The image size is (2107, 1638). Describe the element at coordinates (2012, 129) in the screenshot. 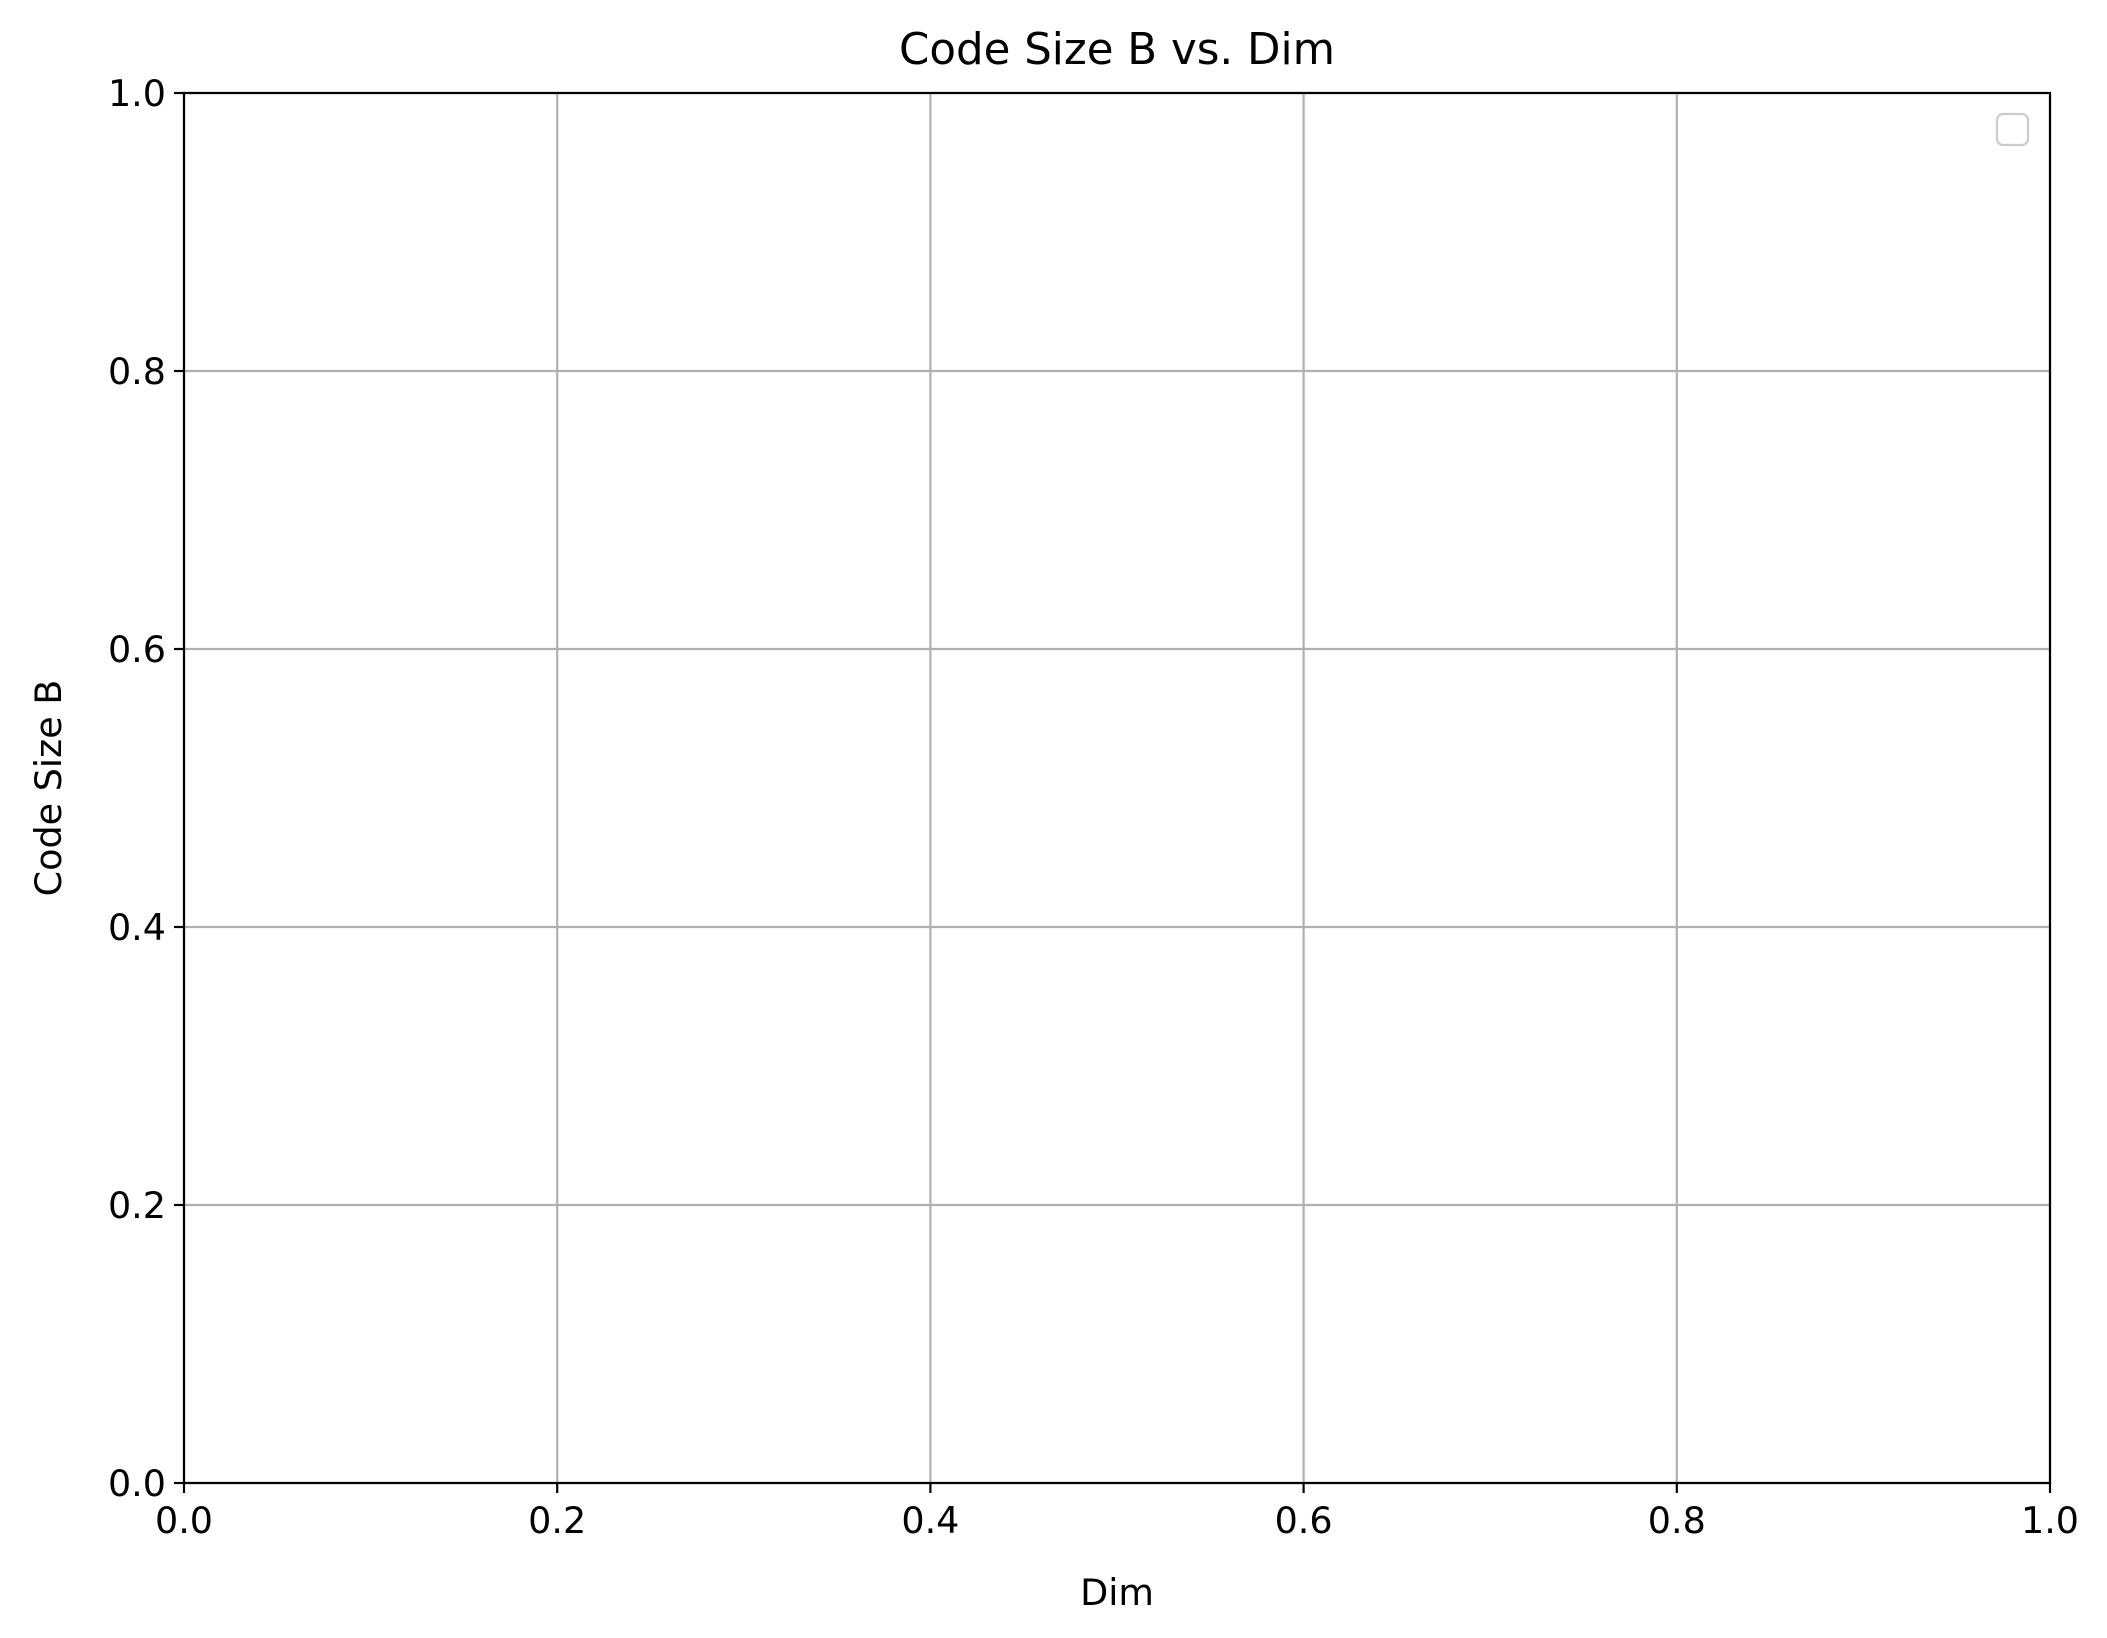

I see `legend` at that location.